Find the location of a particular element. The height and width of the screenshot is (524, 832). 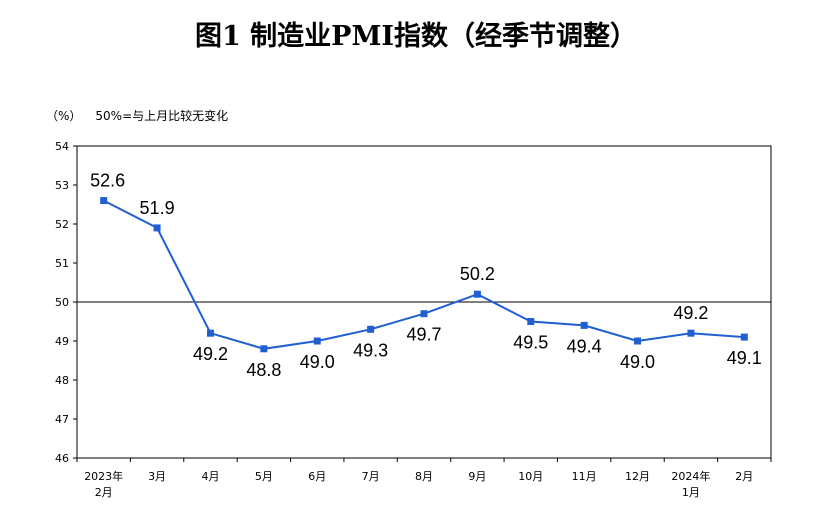

x-tick-label: 9月 is located at coordinates (477, 476).